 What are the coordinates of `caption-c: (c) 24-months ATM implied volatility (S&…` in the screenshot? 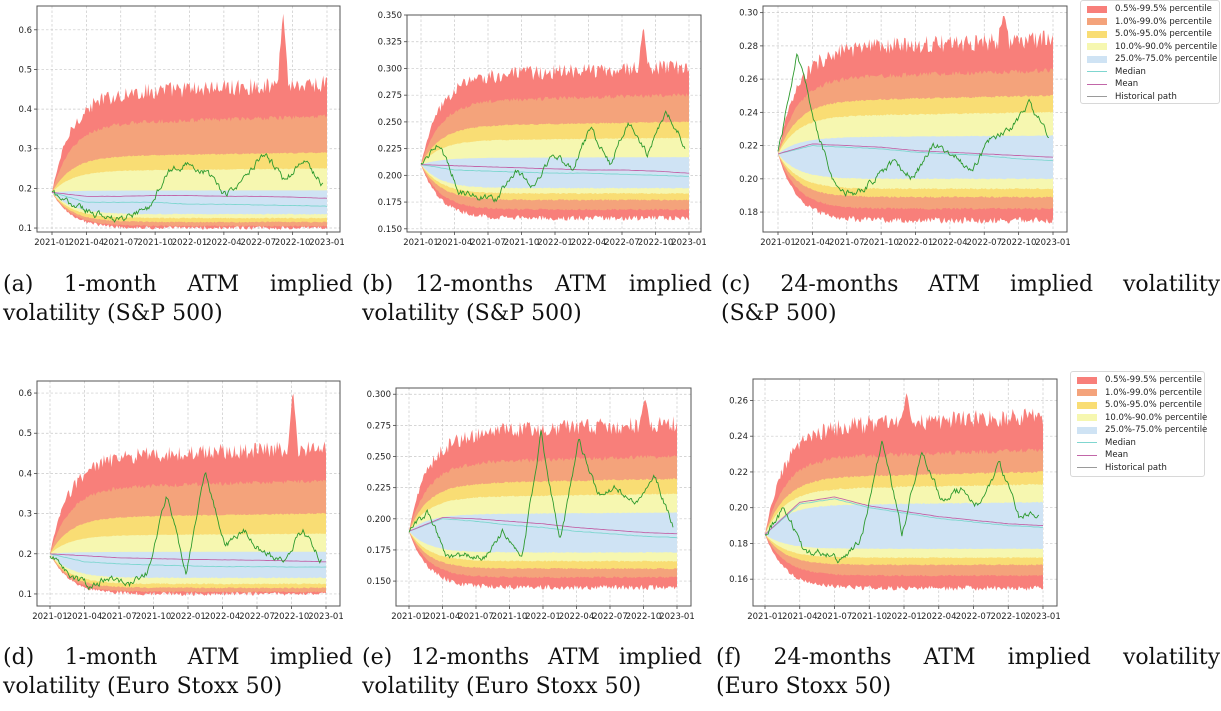 It's located at (970, 299).